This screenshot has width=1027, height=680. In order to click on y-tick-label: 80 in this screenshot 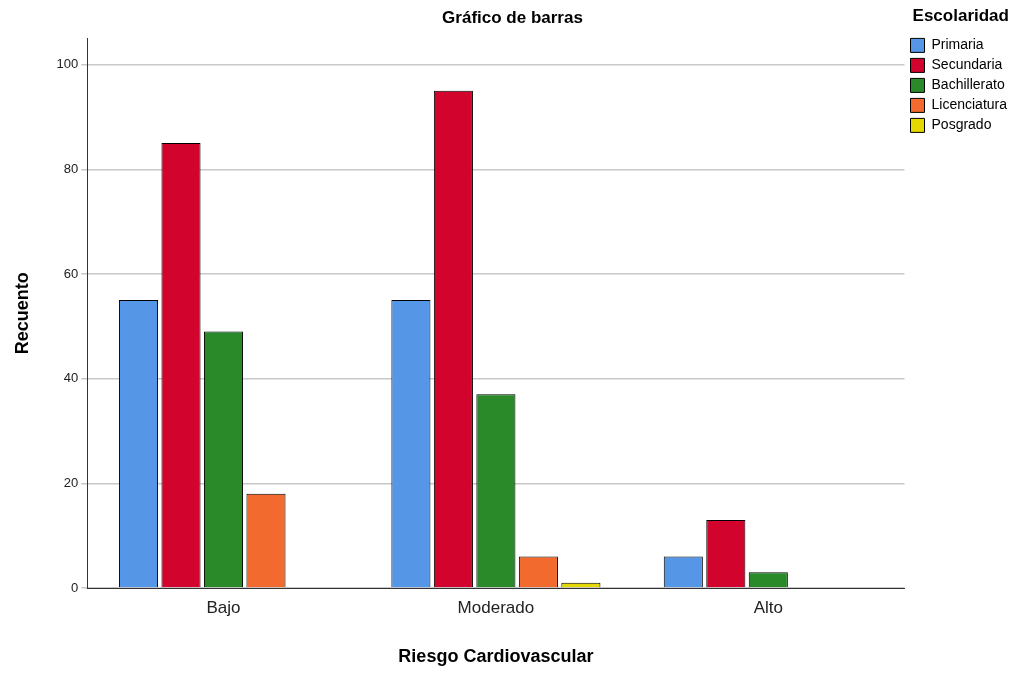, I will do `click(71, 168)`.